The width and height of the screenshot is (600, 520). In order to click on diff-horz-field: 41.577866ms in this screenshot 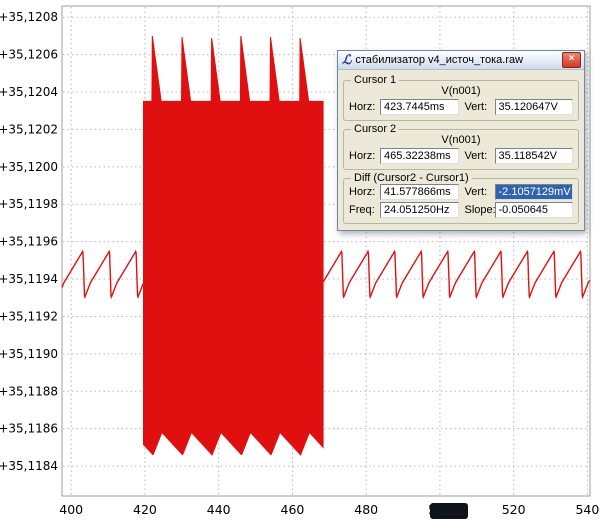, I will do `click(419, 192)`.